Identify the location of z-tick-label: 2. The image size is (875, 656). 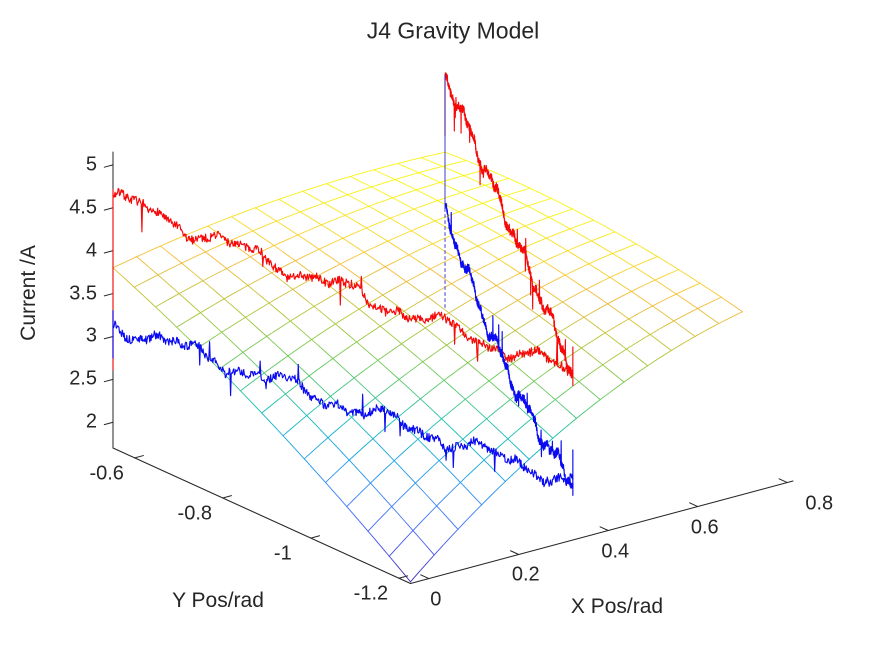
(91, 421).